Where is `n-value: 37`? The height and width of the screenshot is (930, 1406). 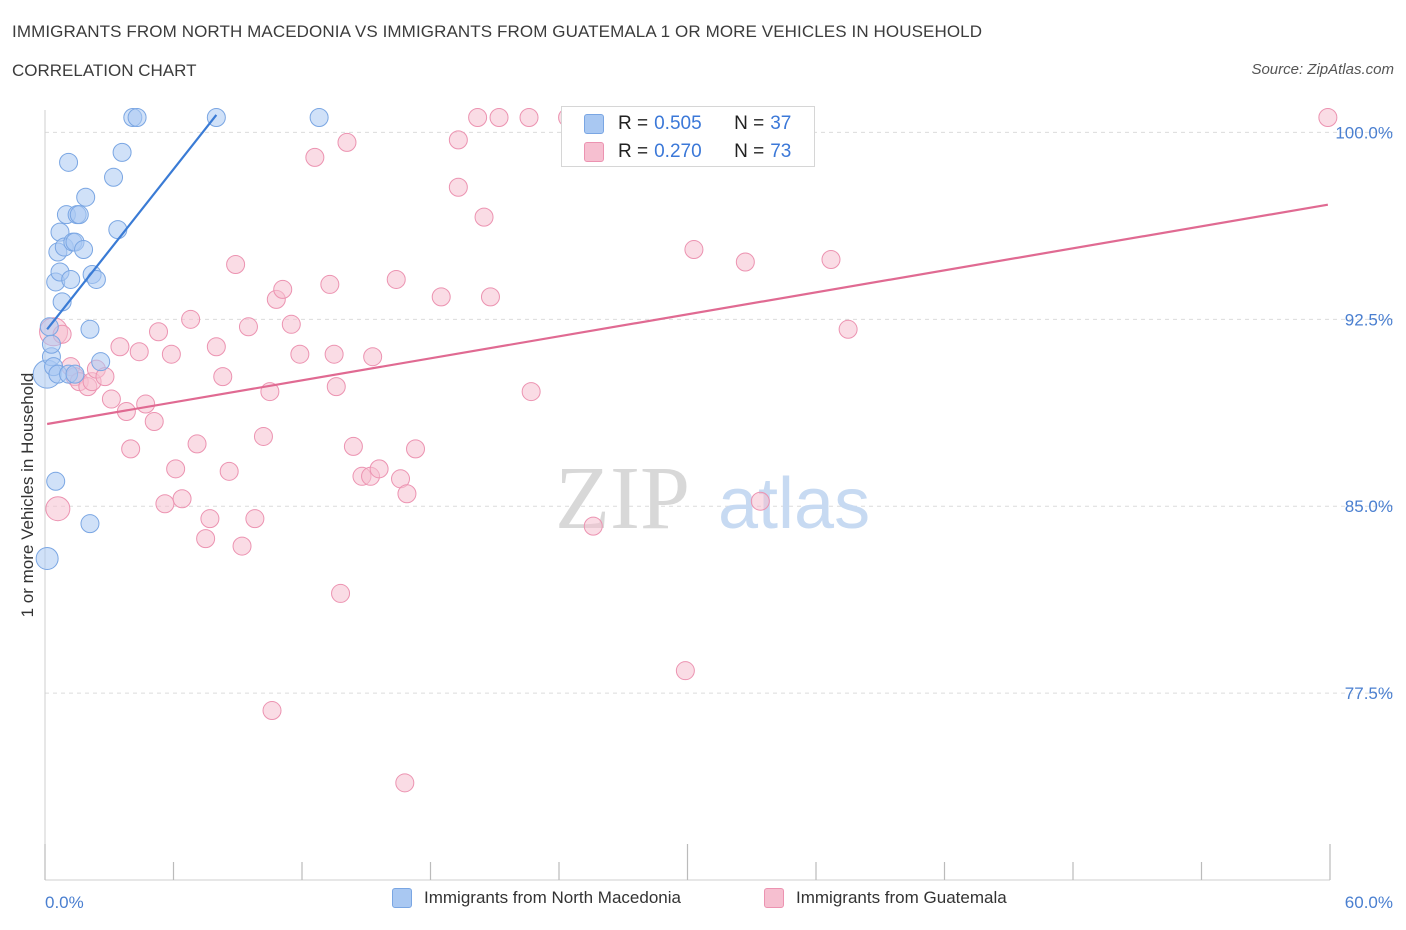 n-value: 37 is located at coordinates (781, 123).